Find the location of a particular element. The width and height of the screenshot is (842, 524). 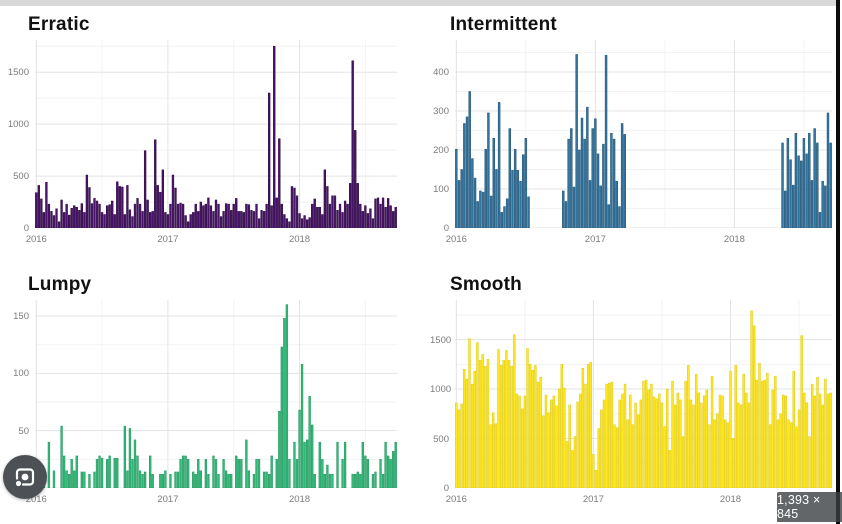

y-axis-tick-label: 200 is located at coordinates (441, 150).